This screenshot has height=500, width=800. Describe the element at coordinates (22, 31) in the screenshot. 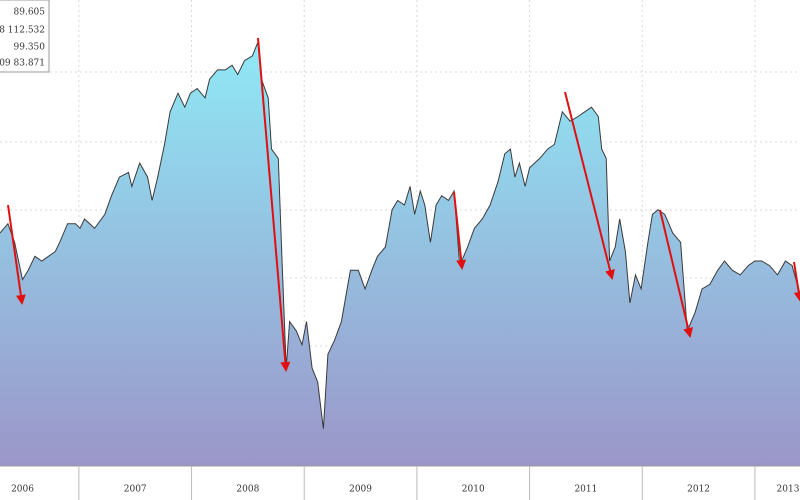

I see `legend-value: /08 112.532` at that location.